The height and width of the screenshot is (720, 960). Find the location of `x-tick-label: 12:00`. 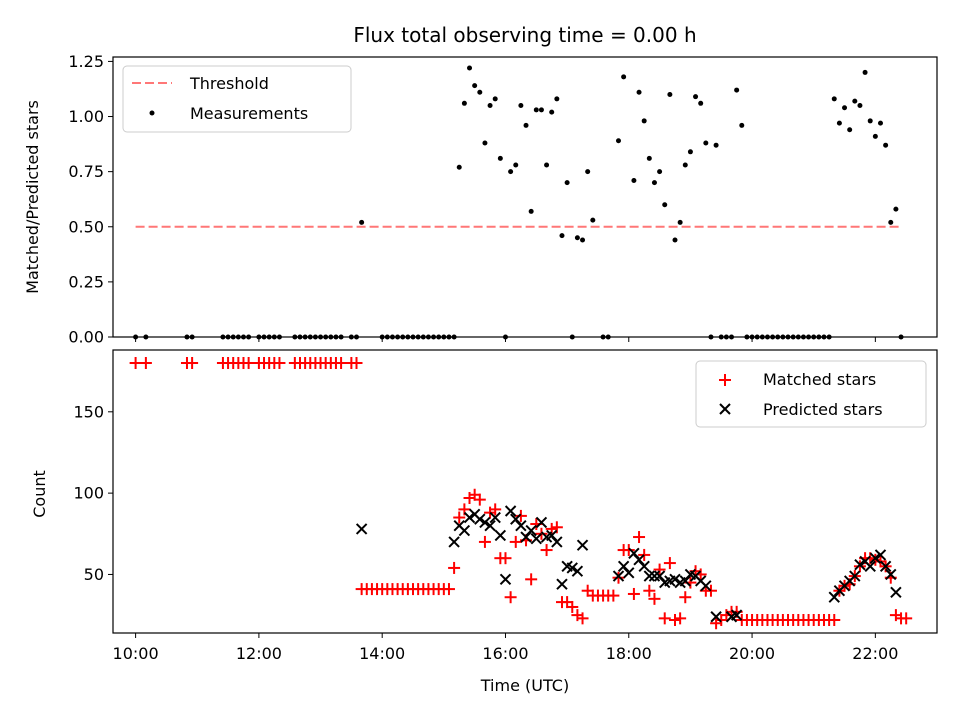

x-tick-label: 12:00 is located at coordinates (259, 653).